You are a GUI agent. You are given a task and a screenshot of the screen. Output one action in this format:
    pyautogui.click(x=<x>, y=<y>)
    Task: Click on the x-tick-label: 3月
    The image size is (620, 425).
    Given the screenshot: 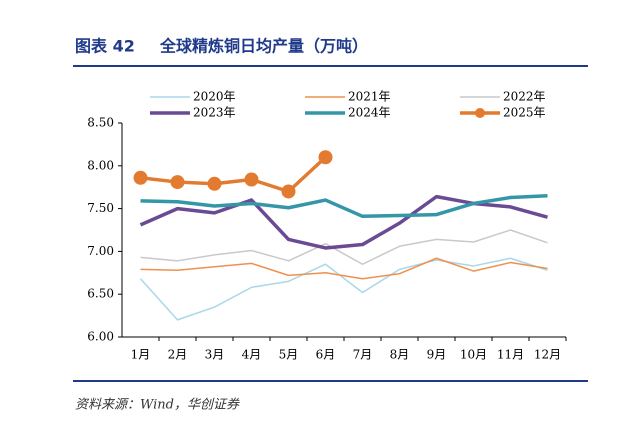 What is the action you would take?
    pyautogui.click(x=215, y=355)
    